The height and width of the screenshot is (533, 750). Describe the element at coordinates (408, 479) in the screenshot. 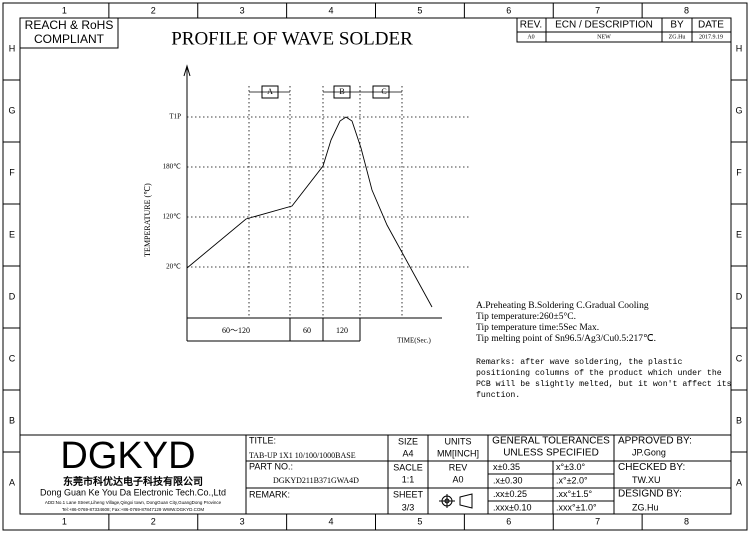

I see `field-value: 1:1` at that location.